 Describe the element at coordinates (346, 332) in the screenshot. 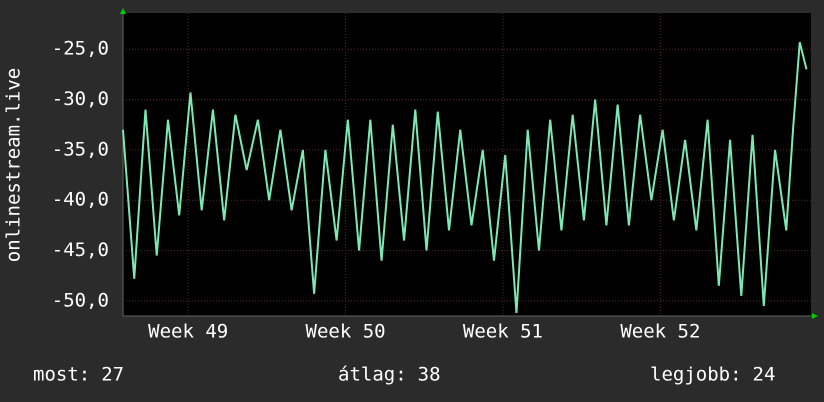

I see `x-tick-label: Week 50` at that location.